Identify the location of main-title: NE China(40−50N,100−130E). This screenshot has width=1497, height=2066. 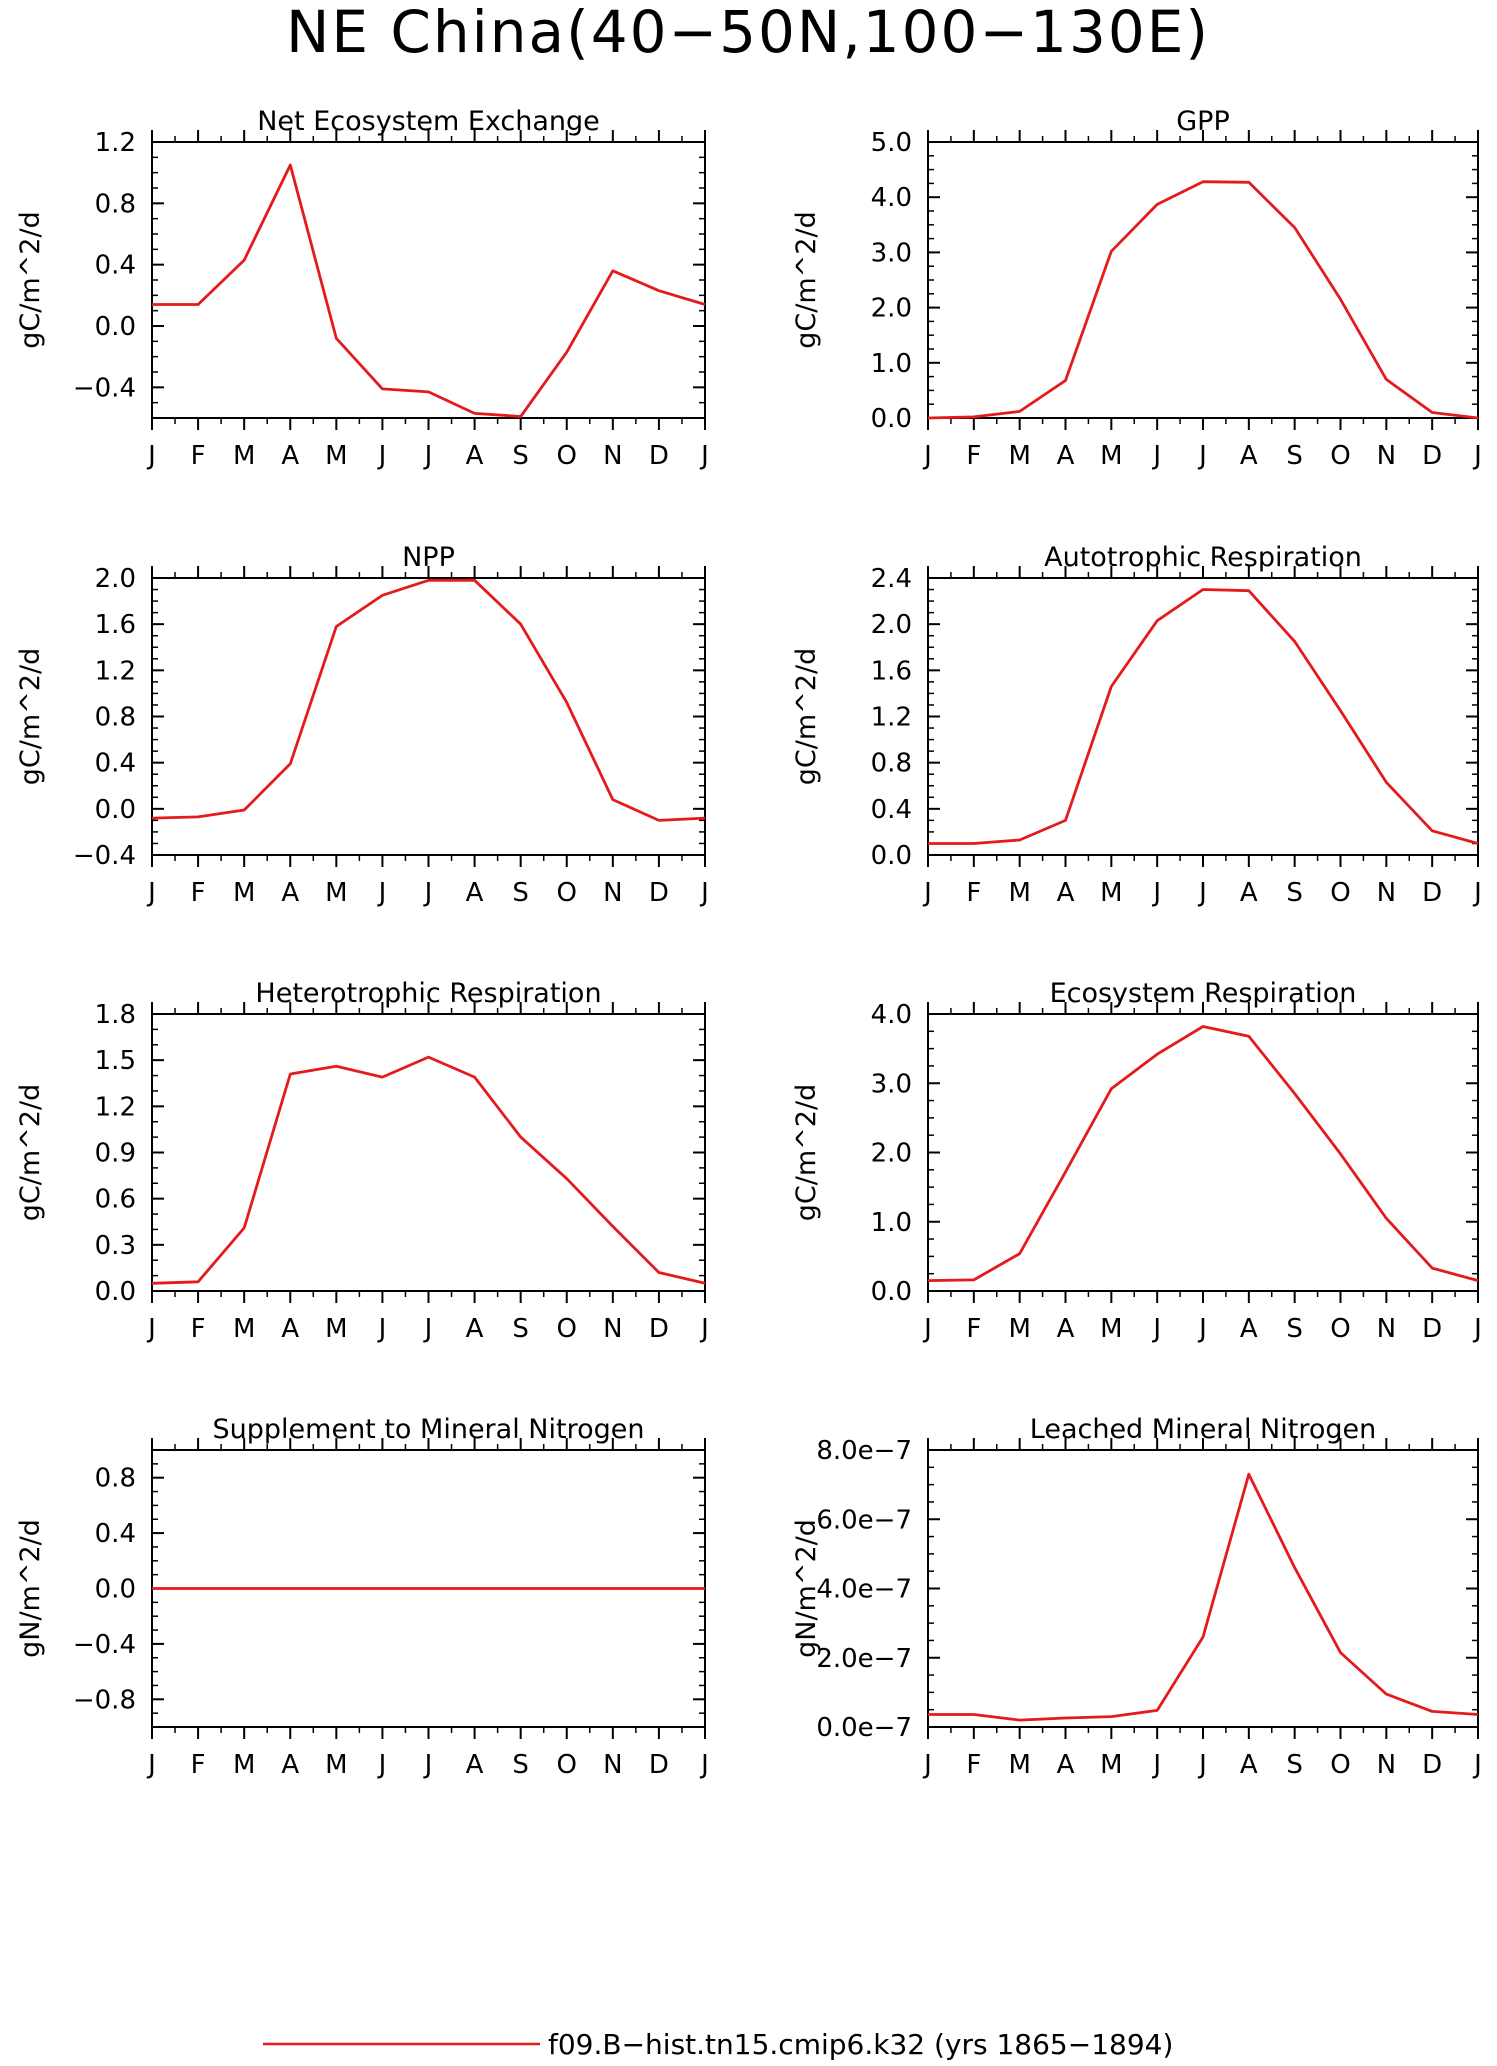
(748, 33).